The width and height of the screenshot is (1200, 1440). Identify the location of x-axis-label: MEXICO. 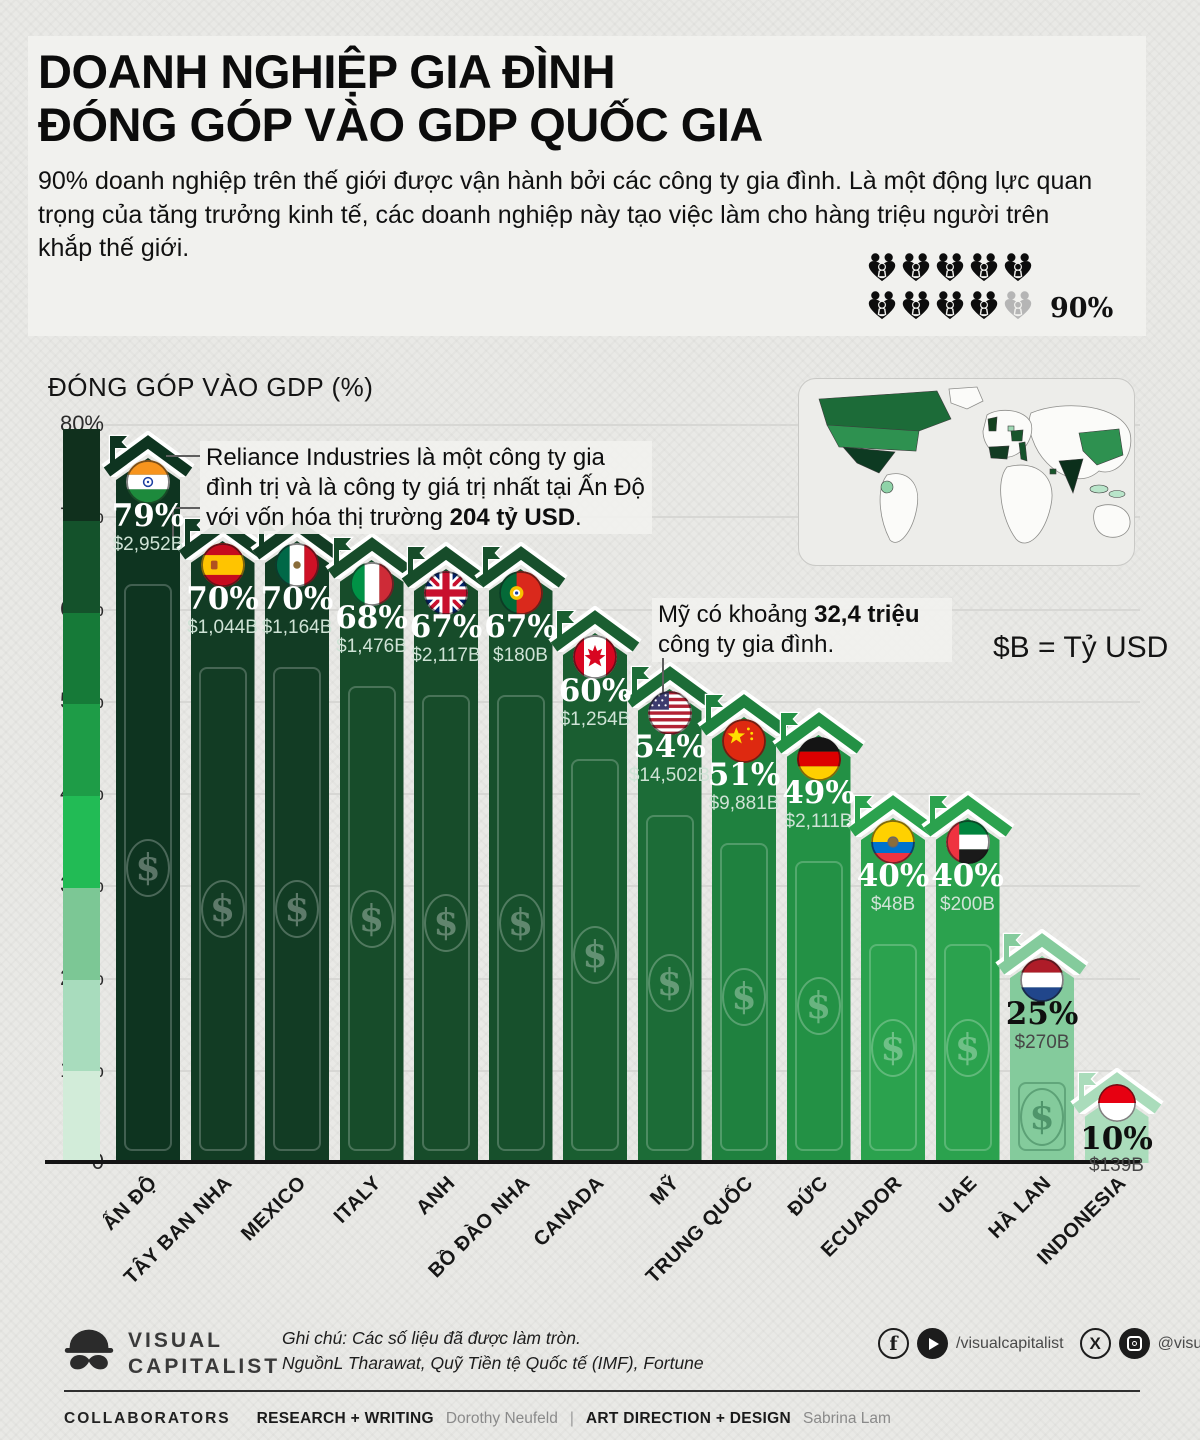
(274, 1209).